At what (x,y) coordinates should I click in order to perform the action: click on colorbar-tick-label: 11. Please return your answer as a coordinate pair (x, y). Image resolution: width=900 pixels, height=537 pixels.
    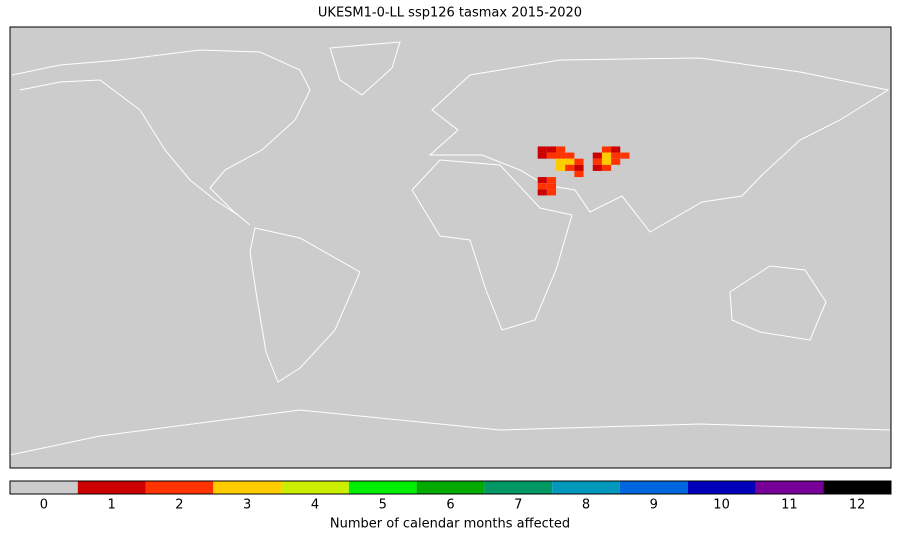
    Looking at the image, I should click on (789, 505).